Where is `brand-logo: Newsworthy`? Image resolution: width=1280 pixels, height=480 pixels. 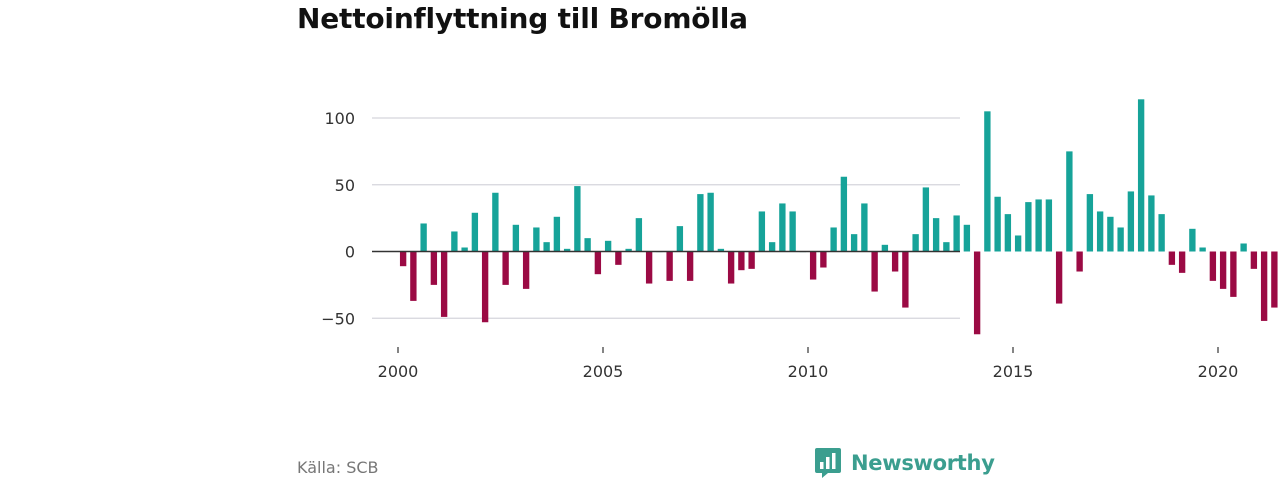
brand-logo: Newsworthy is located at coordinates (904, 463).